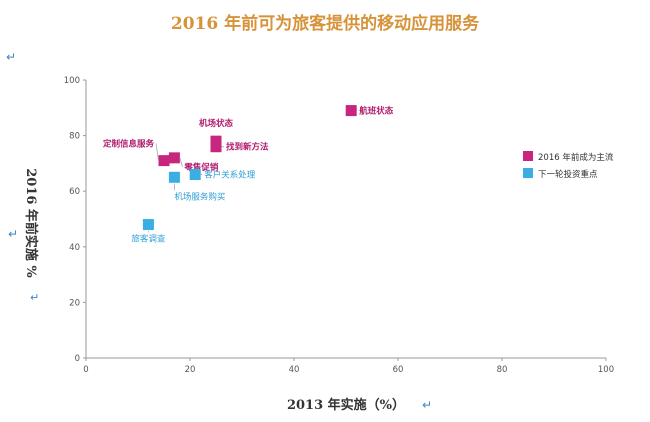 Image resolution: width=650 pixels, height=422 pixels. Describe the element at coordinates (31, 223) in the screenshot. I see `y-axis-title: 2016 年前实施 %` at that location.